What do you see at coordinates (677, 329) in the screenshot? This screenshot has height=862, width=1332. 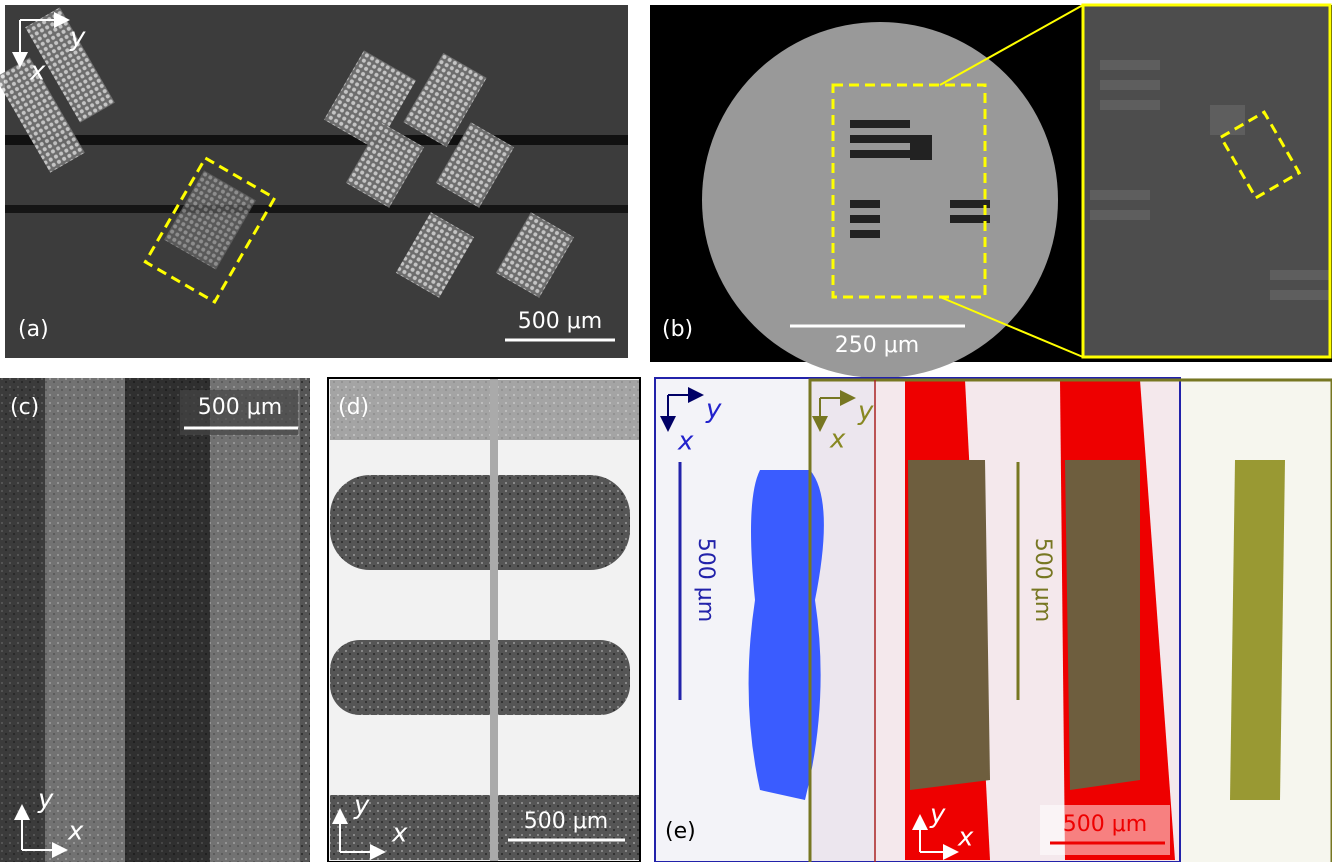 I see `panel-label: (b)` at bounding box center [677, 329].